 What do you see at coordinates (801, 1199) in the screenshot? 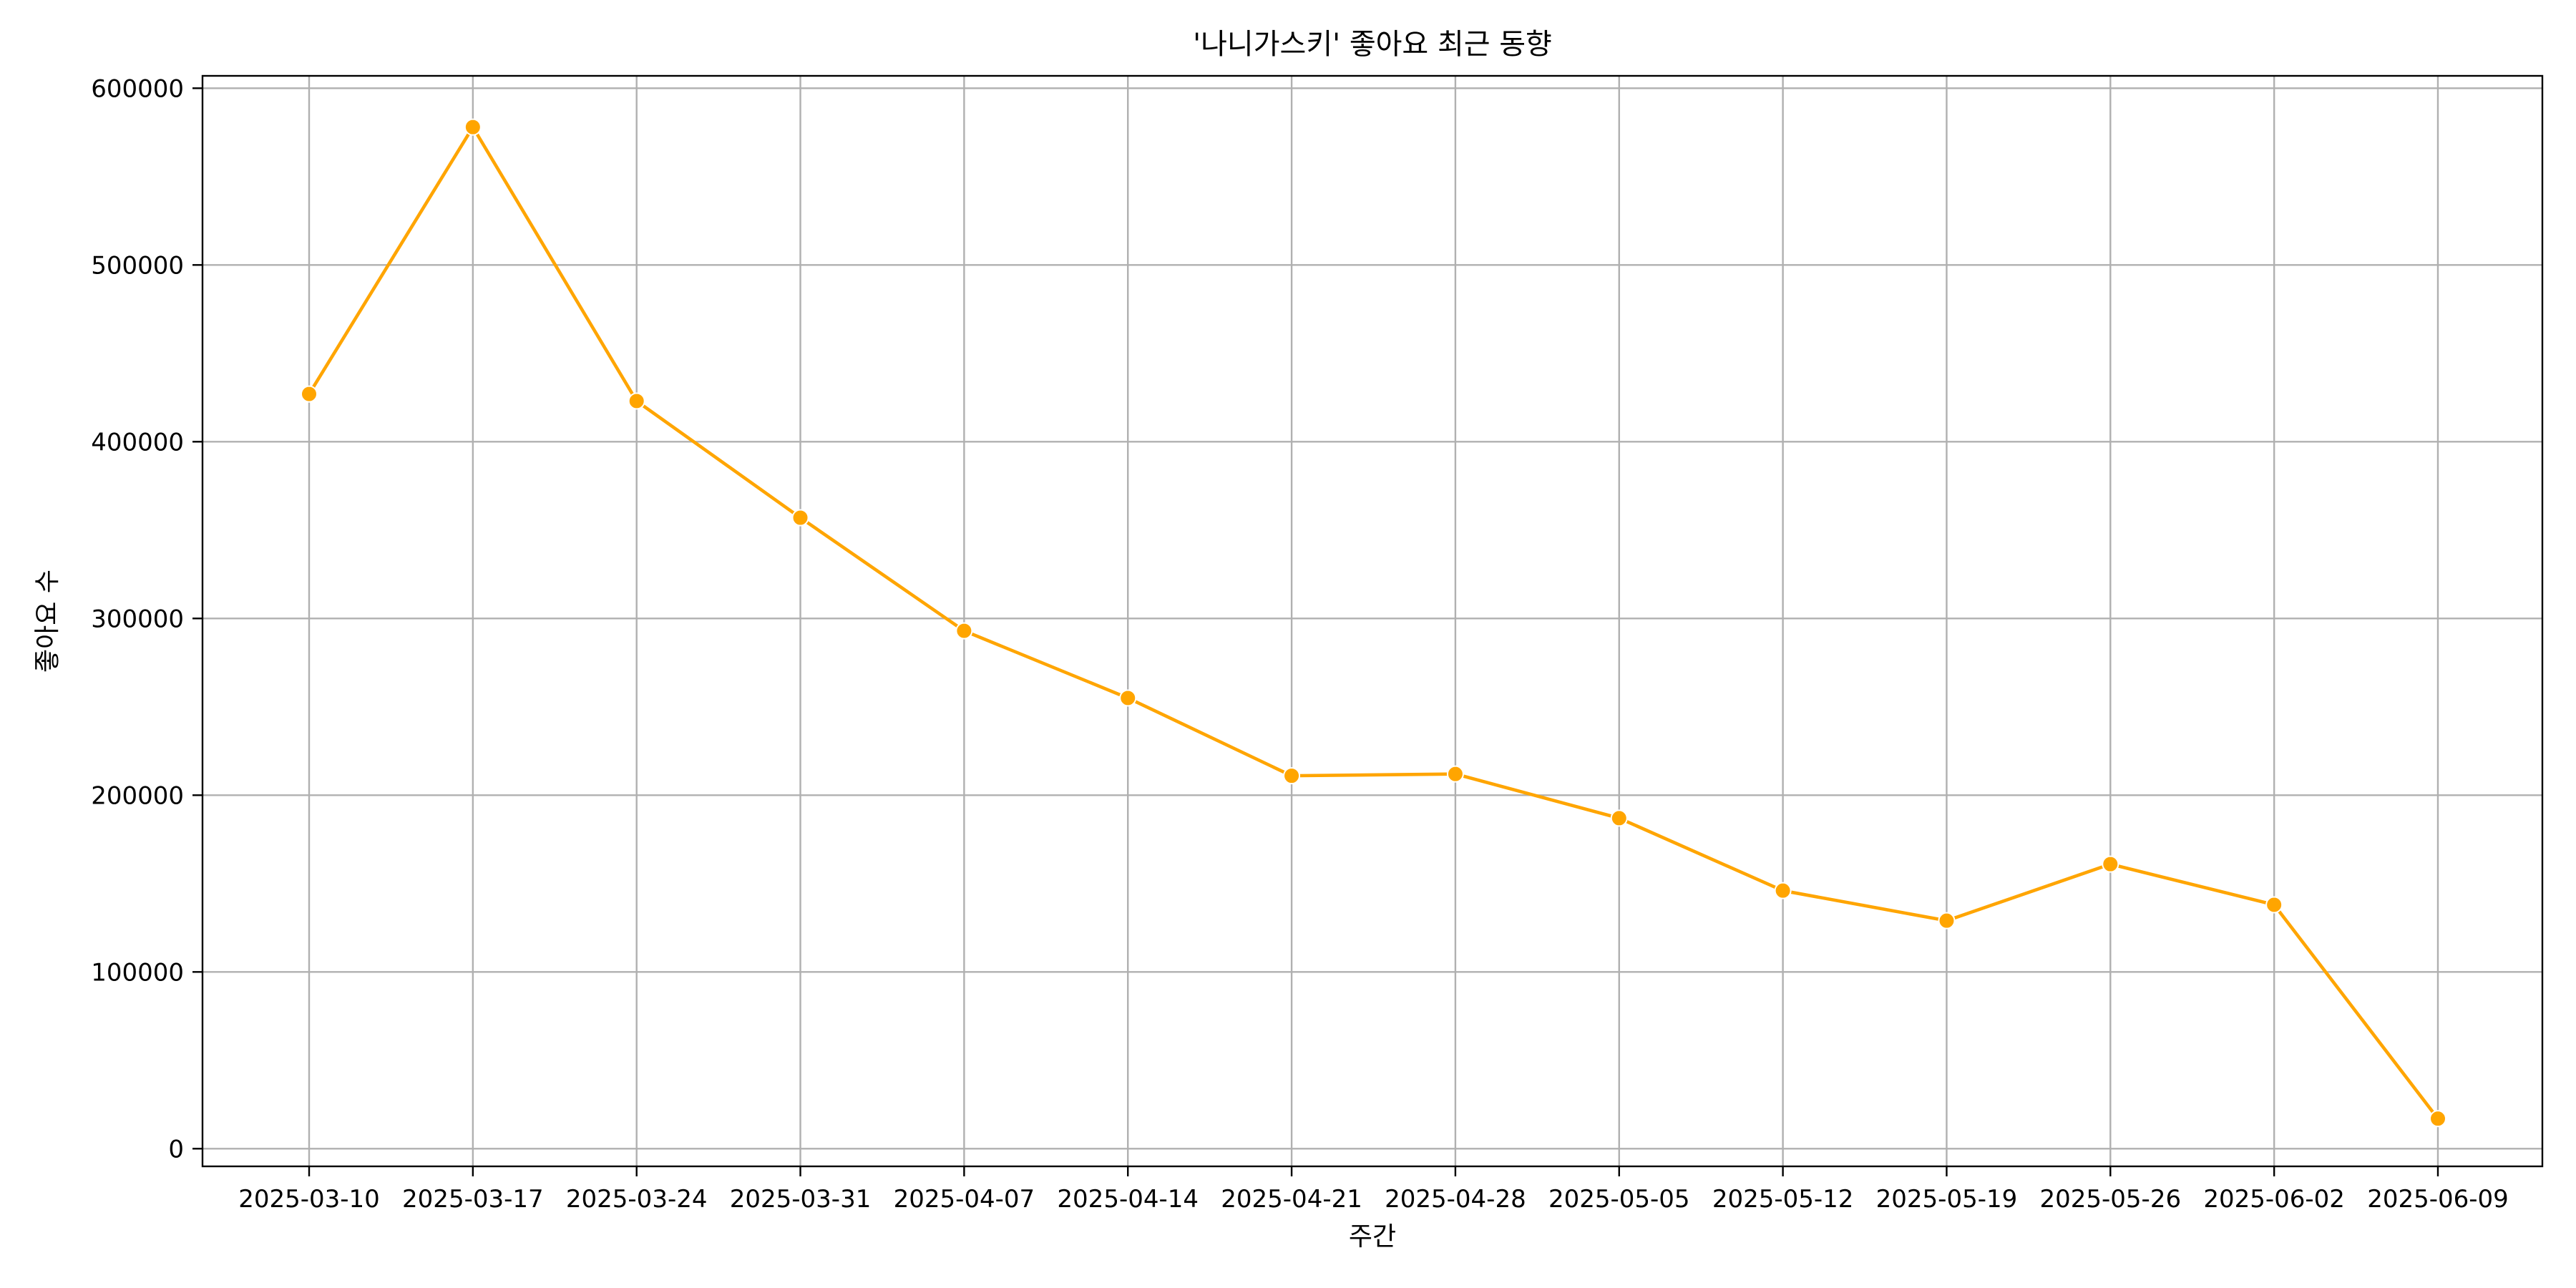
I see `x-tick-label: 2025-03-31` at bounding box center [801, 1199].